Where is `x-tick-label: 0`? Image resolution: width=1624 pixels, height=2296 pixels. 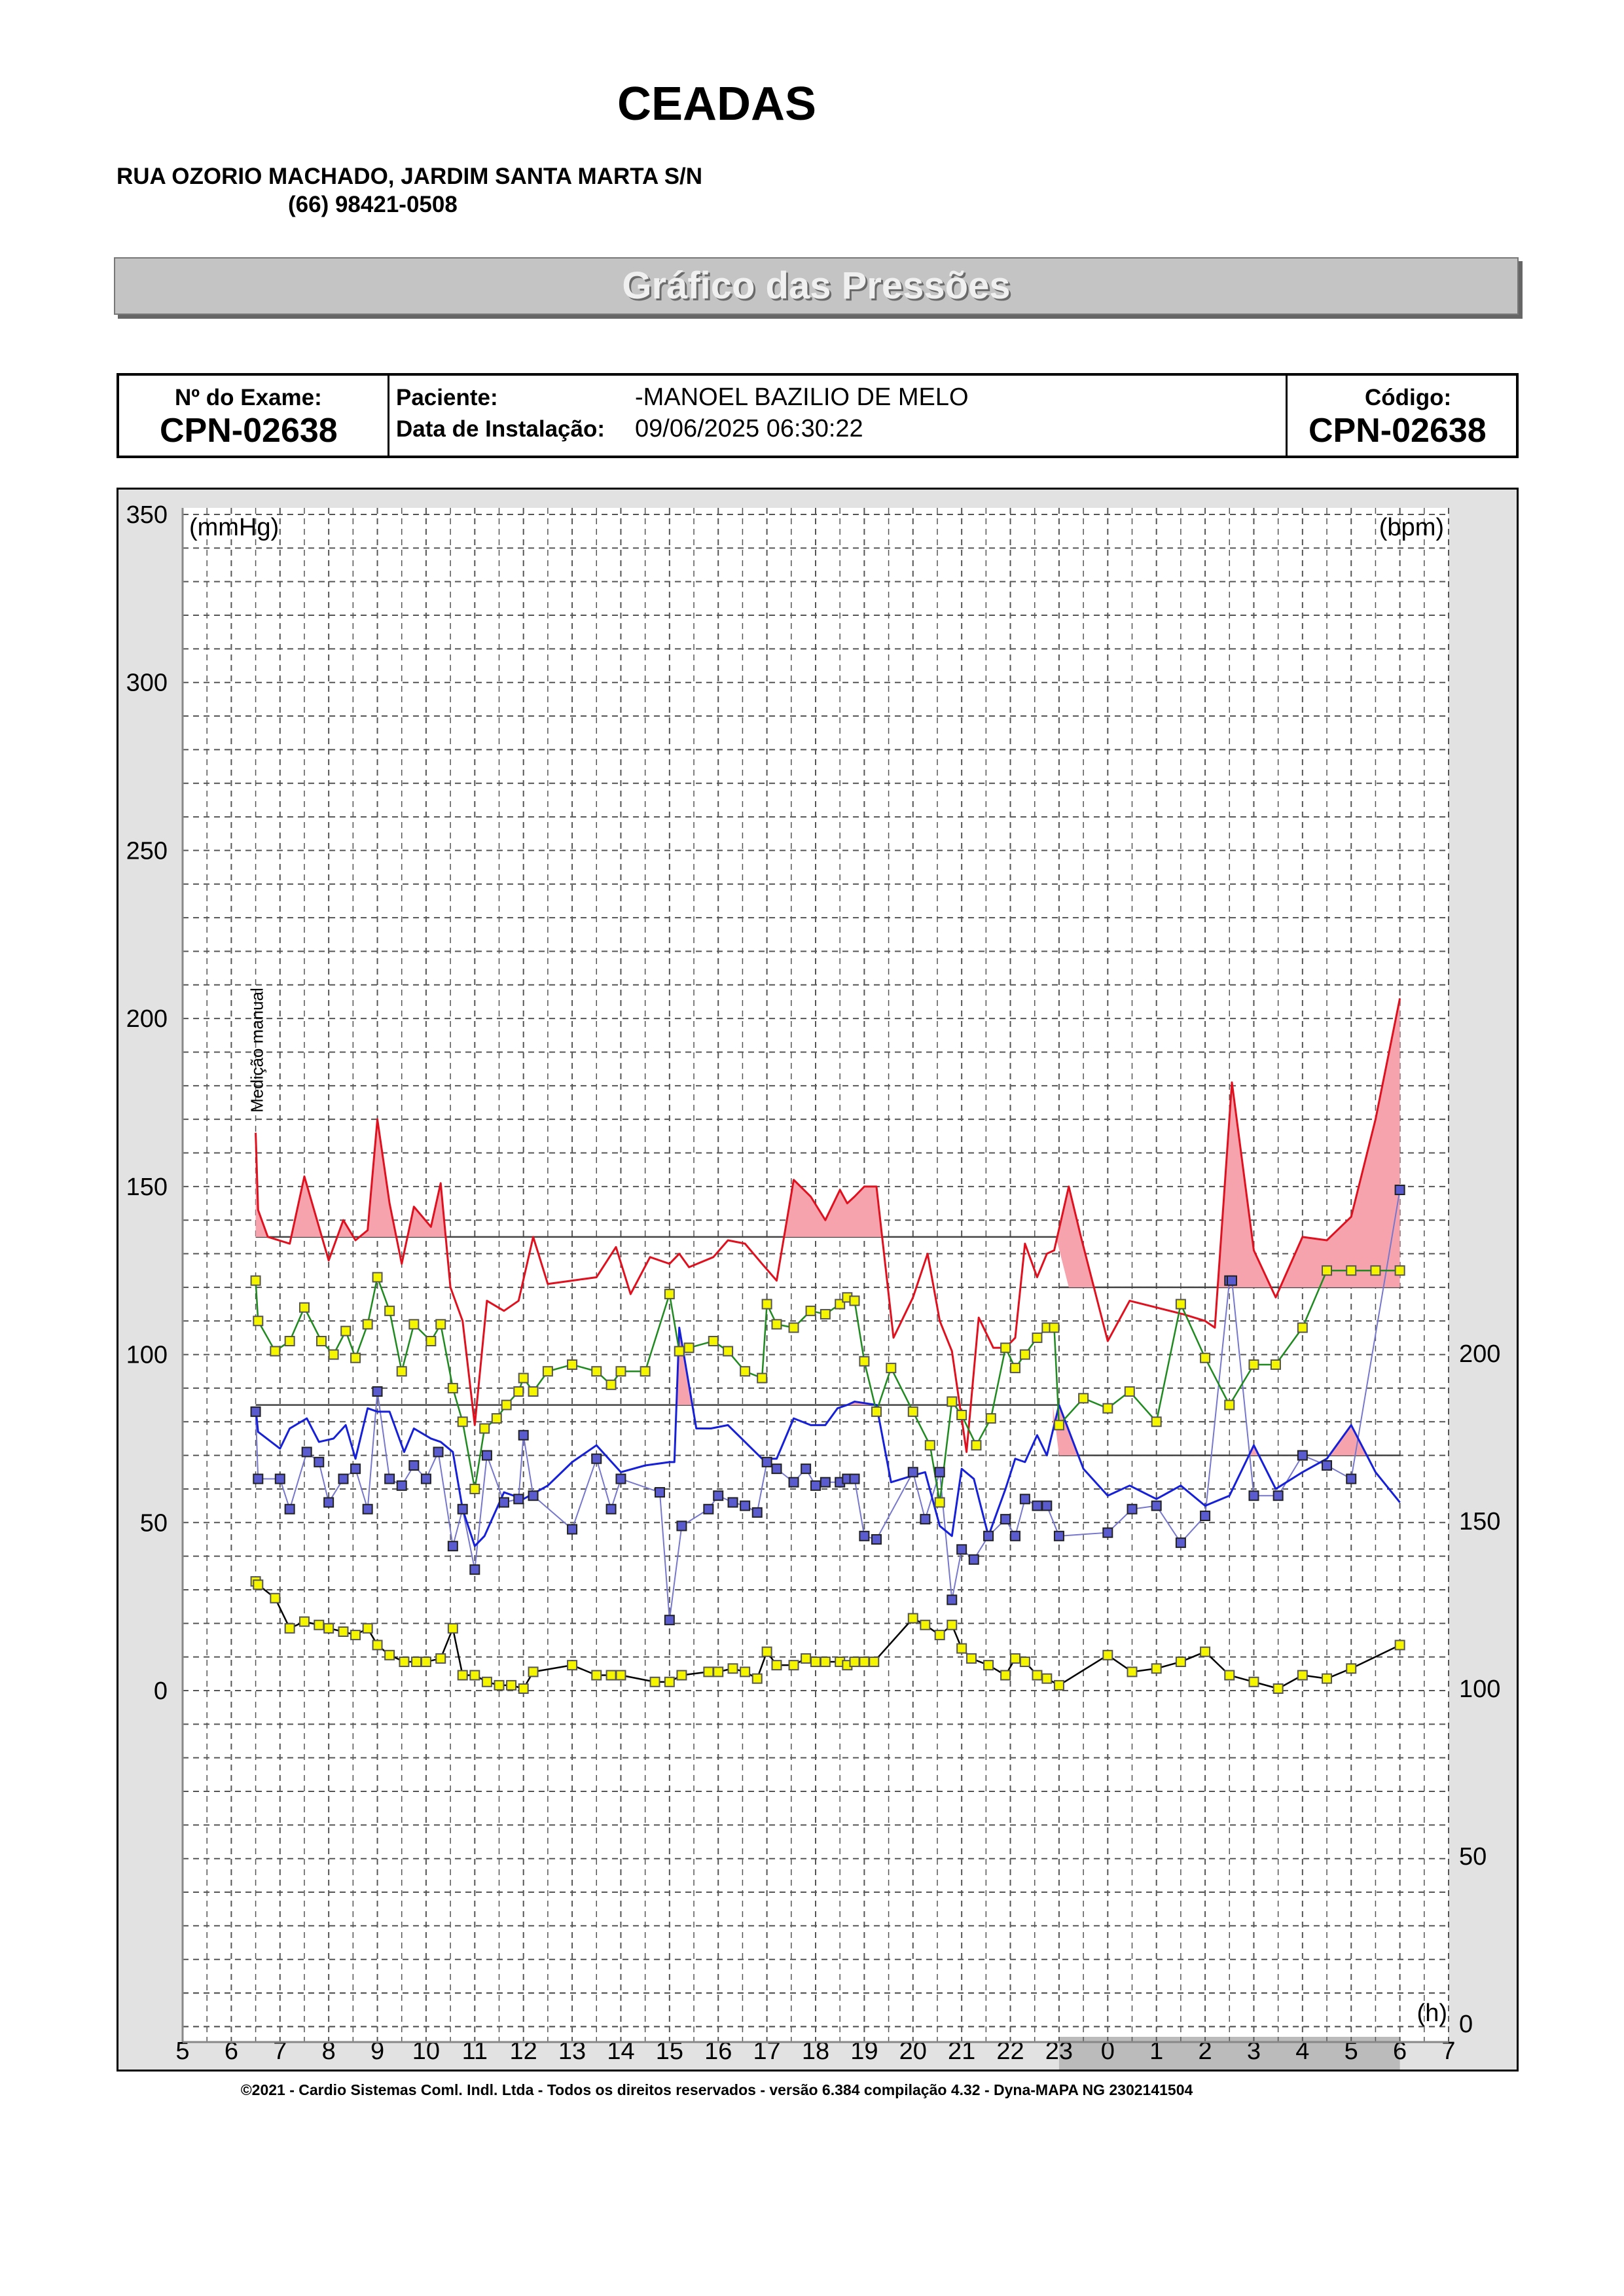
x-tick-label: 0 is located at coordinates (1108, 2051).